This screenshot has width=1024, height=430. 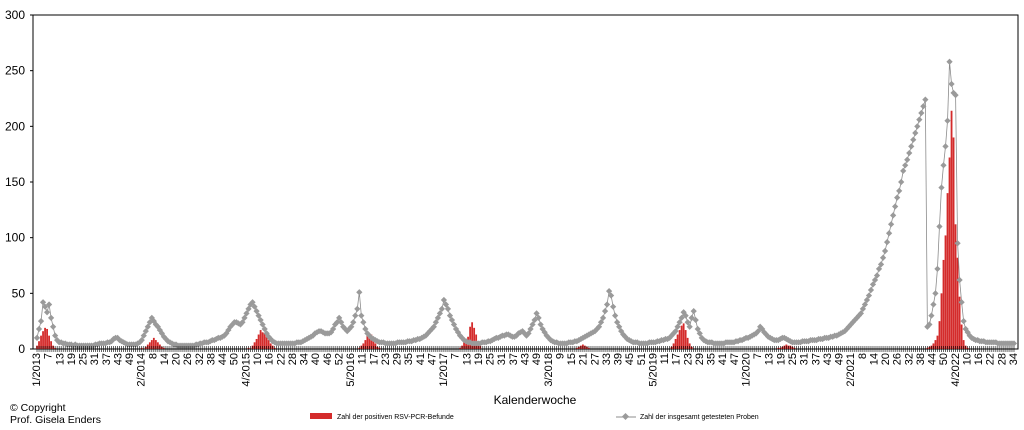 I want to click on legend-marker-tested, so click(x=625, y=416).